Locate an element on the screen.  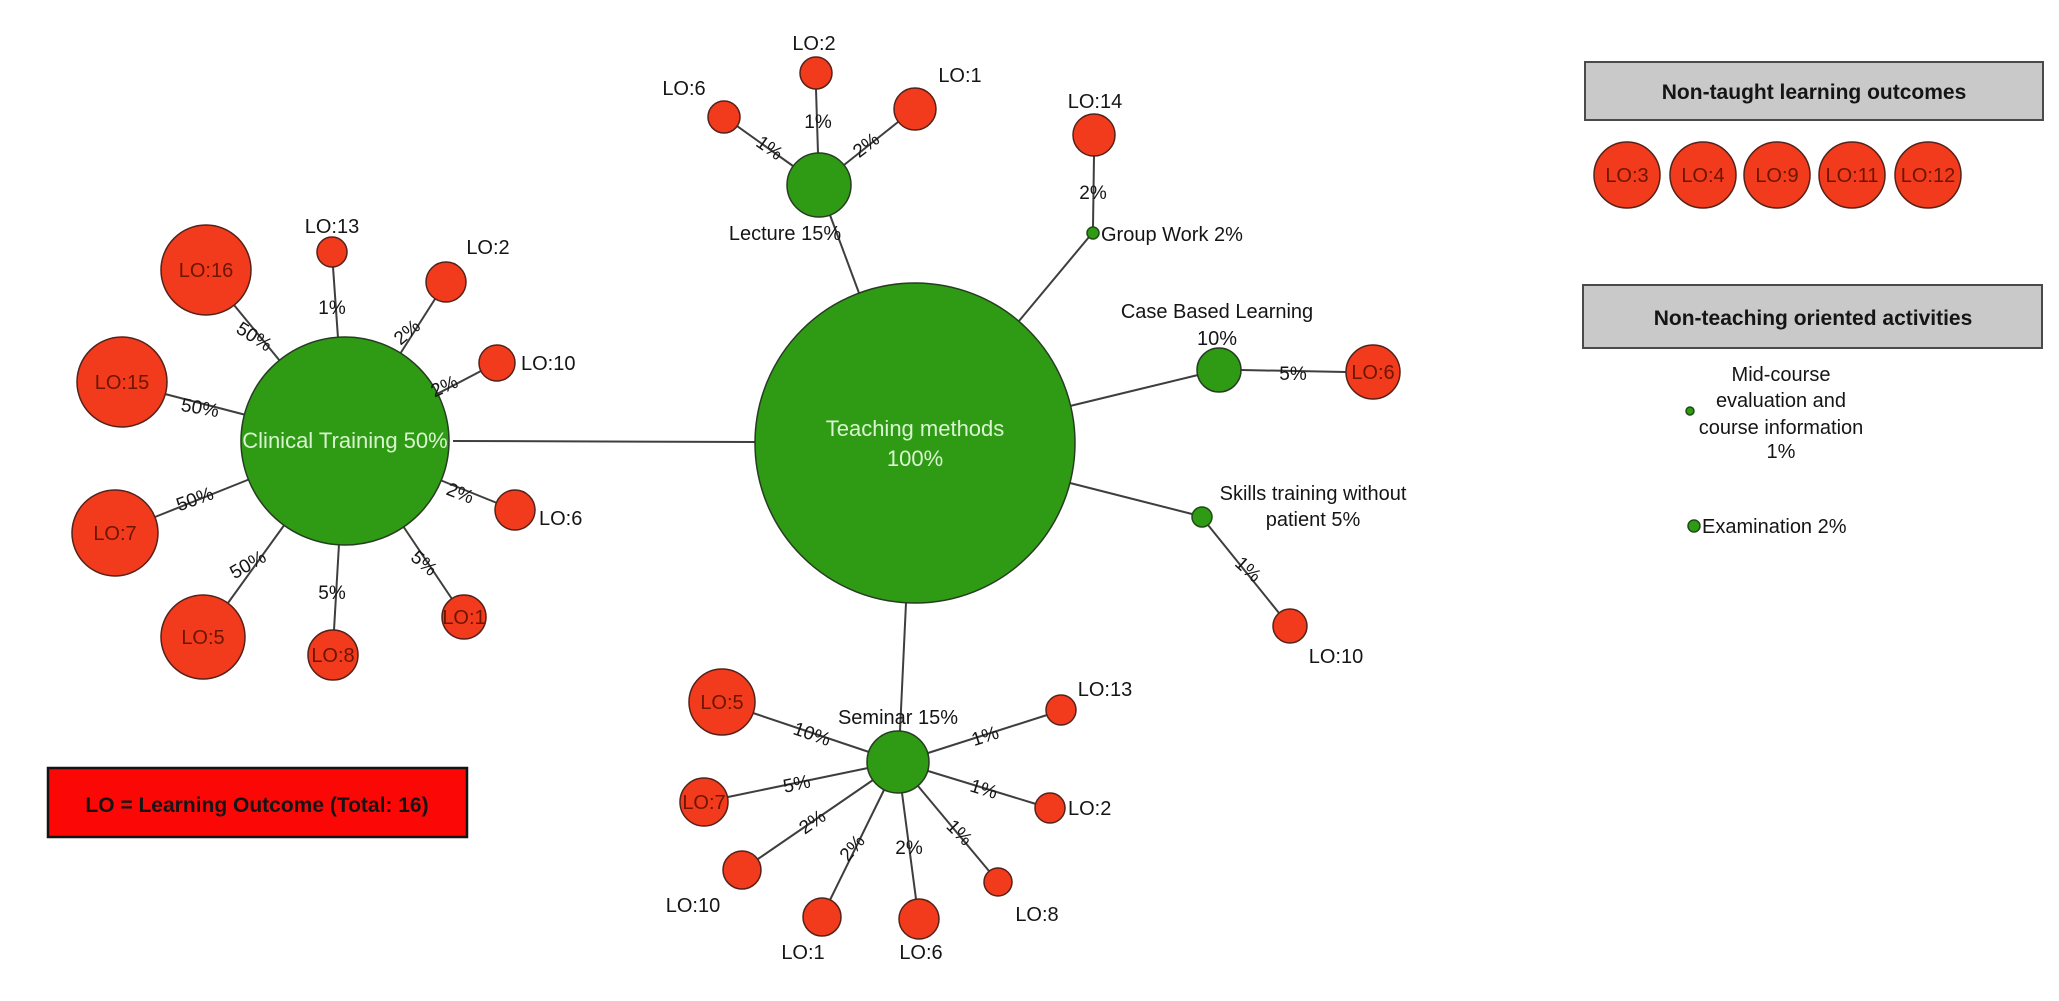
lo-label: LO:4 is located at coordinates (1702, 176).